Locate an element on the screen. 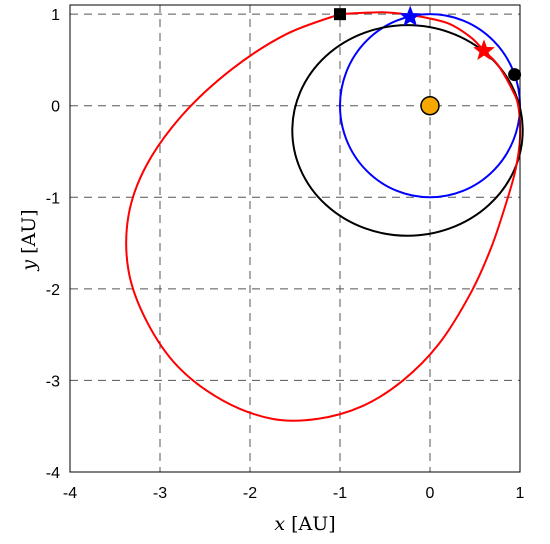  y-tick-label: 1 is located at coordinates (55, 15).